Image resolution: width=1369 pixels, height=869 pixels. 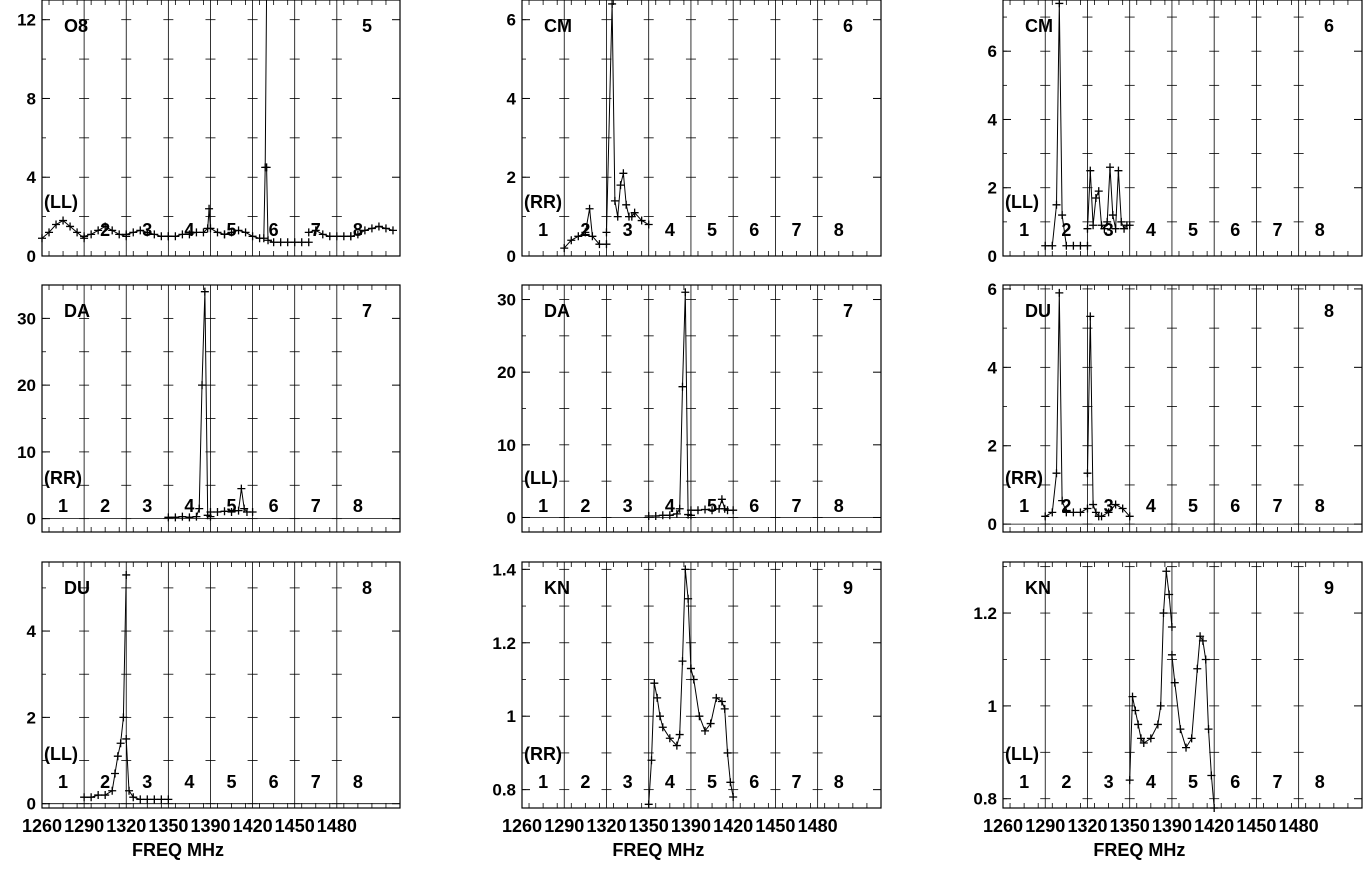 I want to click on y-tick-label: 0, so click(x=992, y=256).